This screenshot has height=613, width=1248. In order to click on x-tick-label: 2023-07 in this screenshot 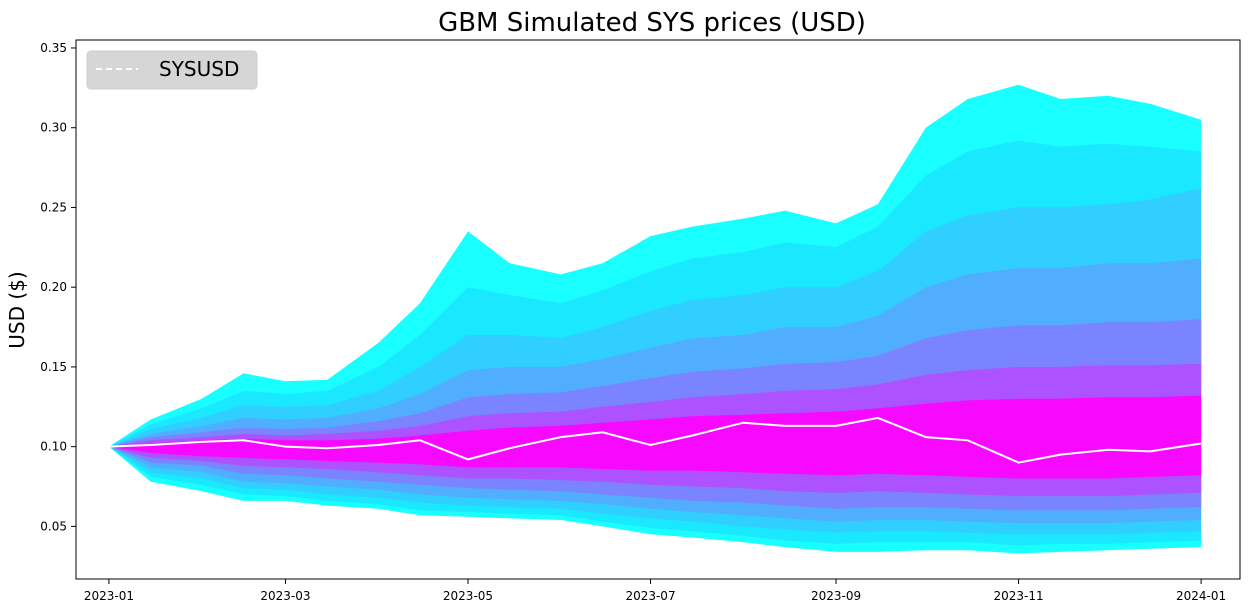, I will do `click(650, 596)`.